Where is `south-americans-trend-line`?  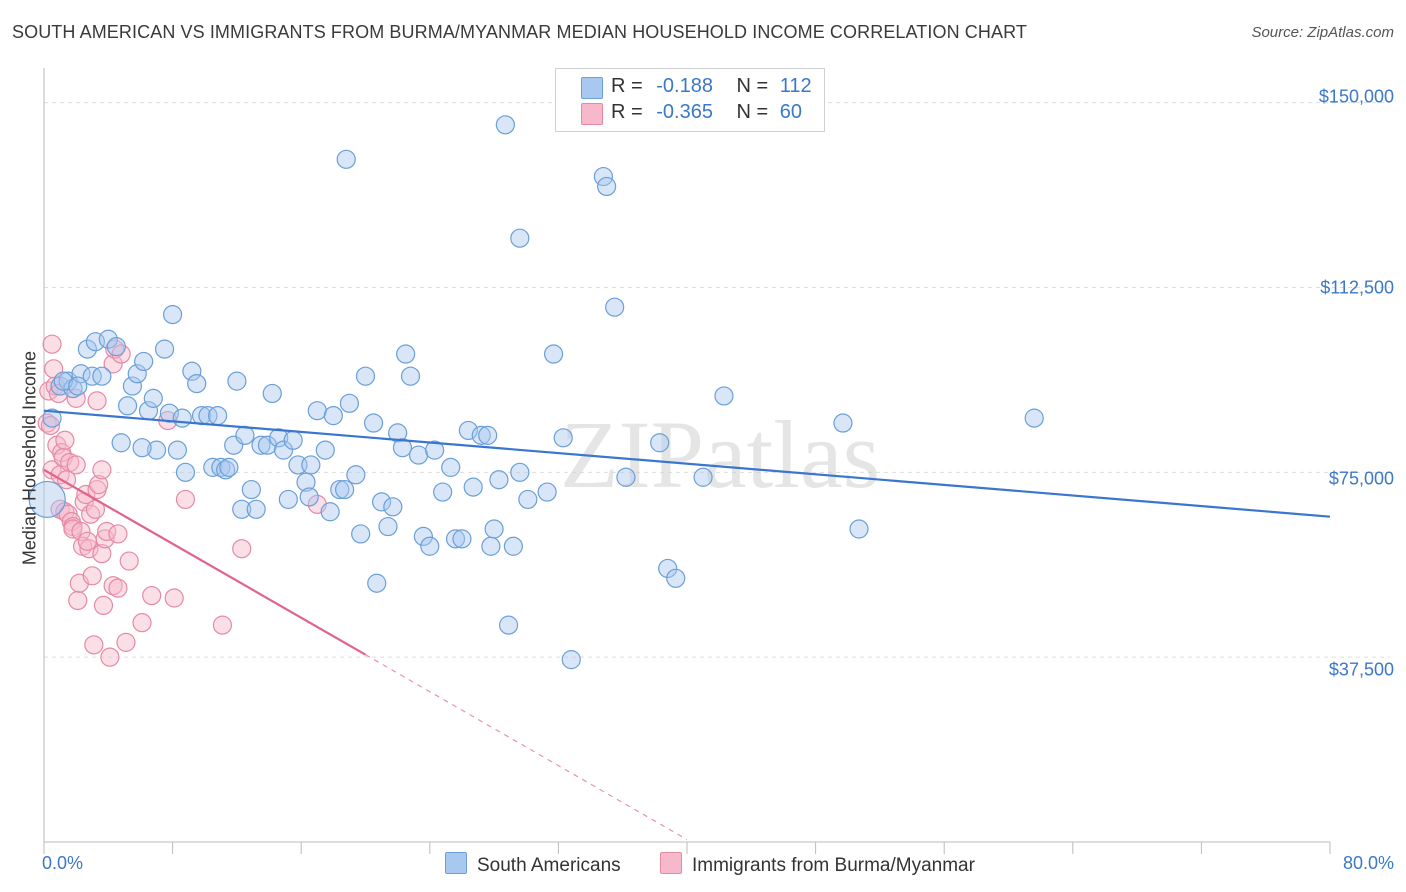
south-americans-trend-line is located at coordinates (687, 463).